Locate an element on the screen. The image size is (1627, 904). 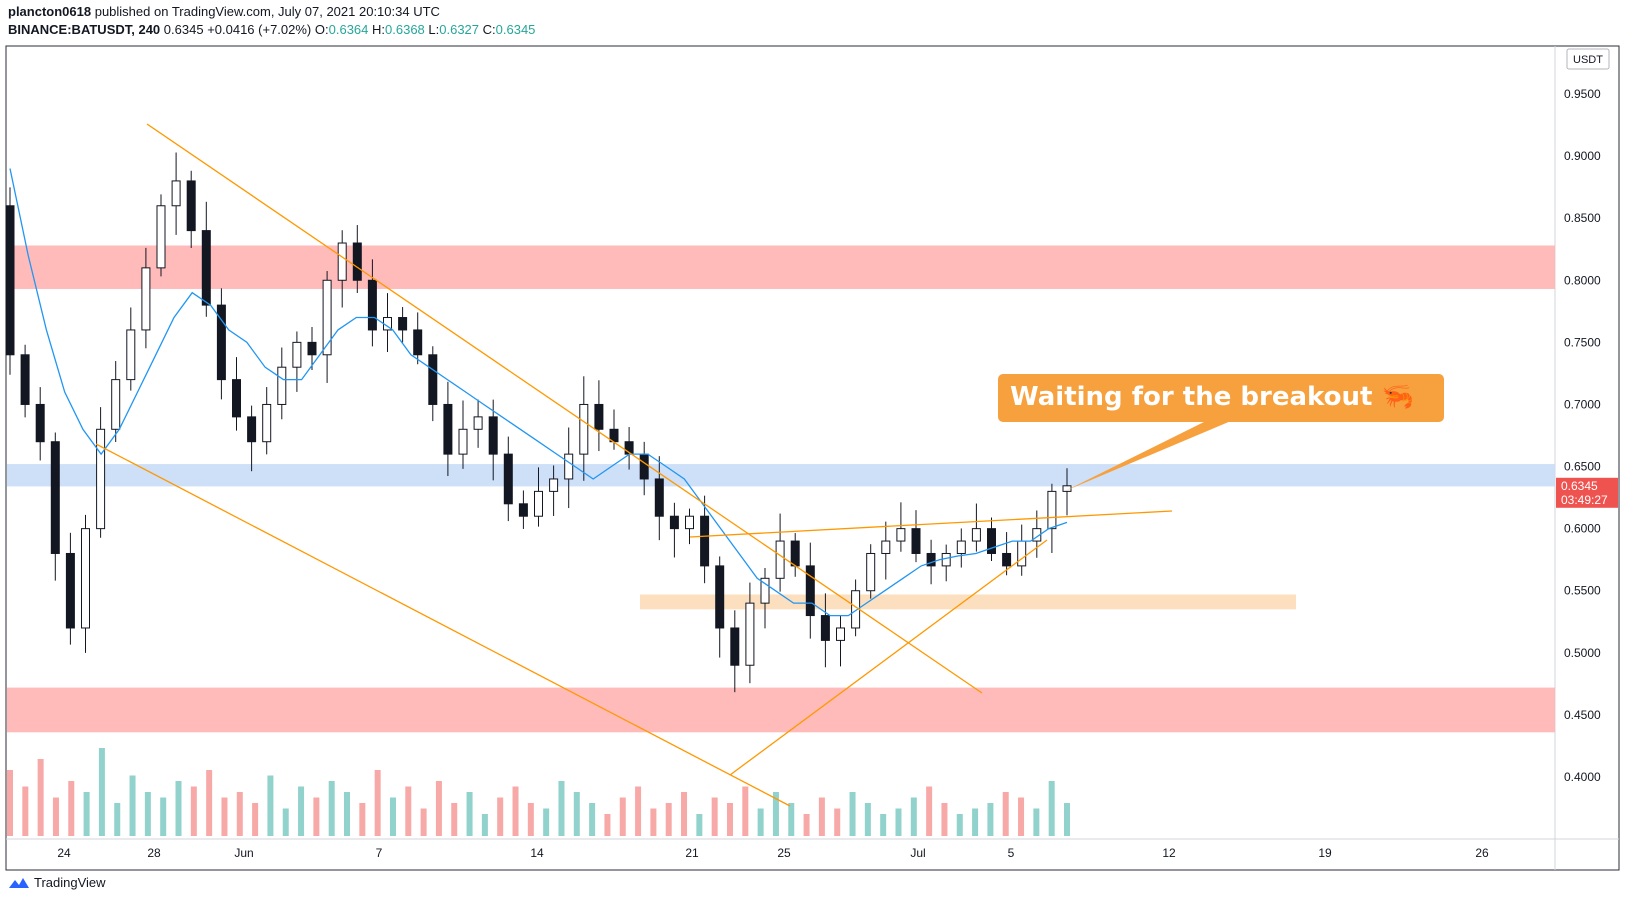
callout-text: Waiting for the breakout 🦐 is located at coordinates (1212, 397).